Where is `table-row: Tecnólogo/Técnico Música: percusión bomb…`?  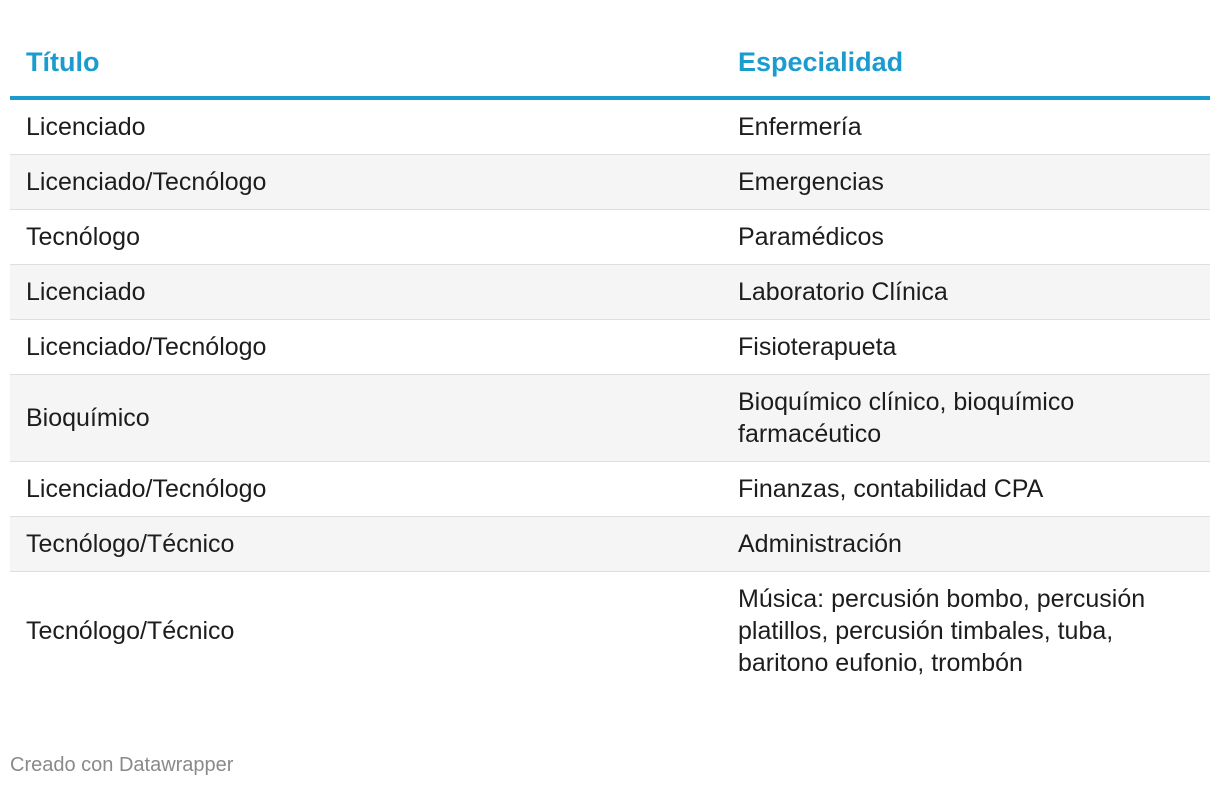 table-row: Tecnólogo/Técnico Música: percusión bomb… is located at coordinates (610, 631).